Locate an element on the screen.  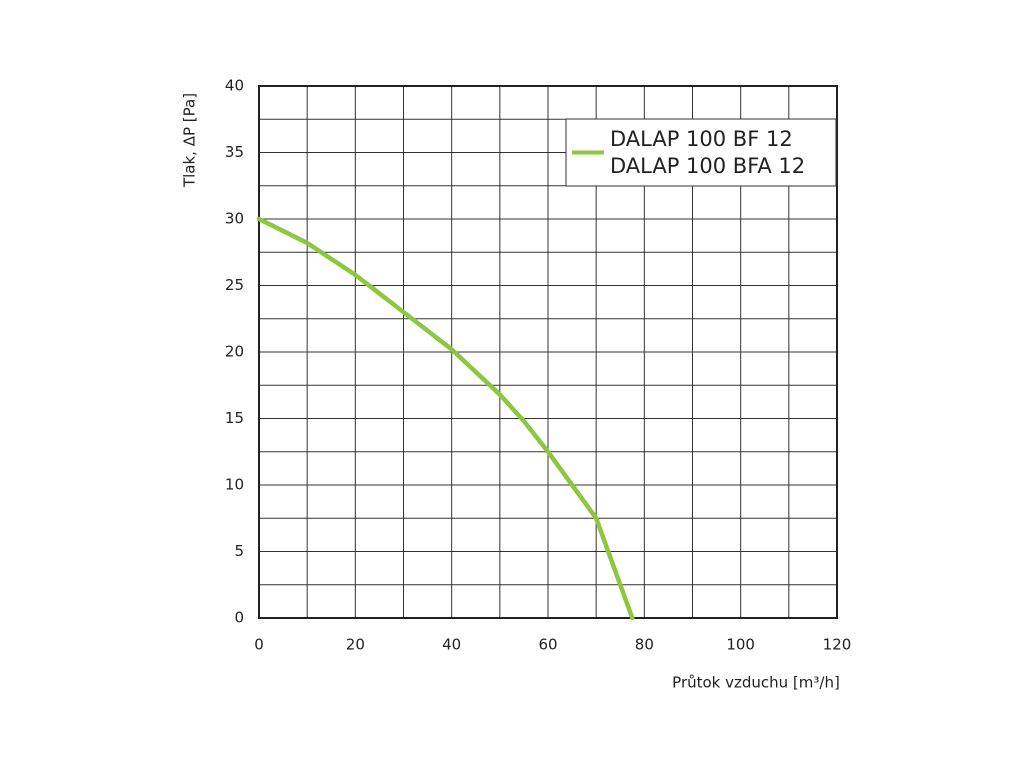
y-tick-label: 35 is located at coordinates (234, 152).